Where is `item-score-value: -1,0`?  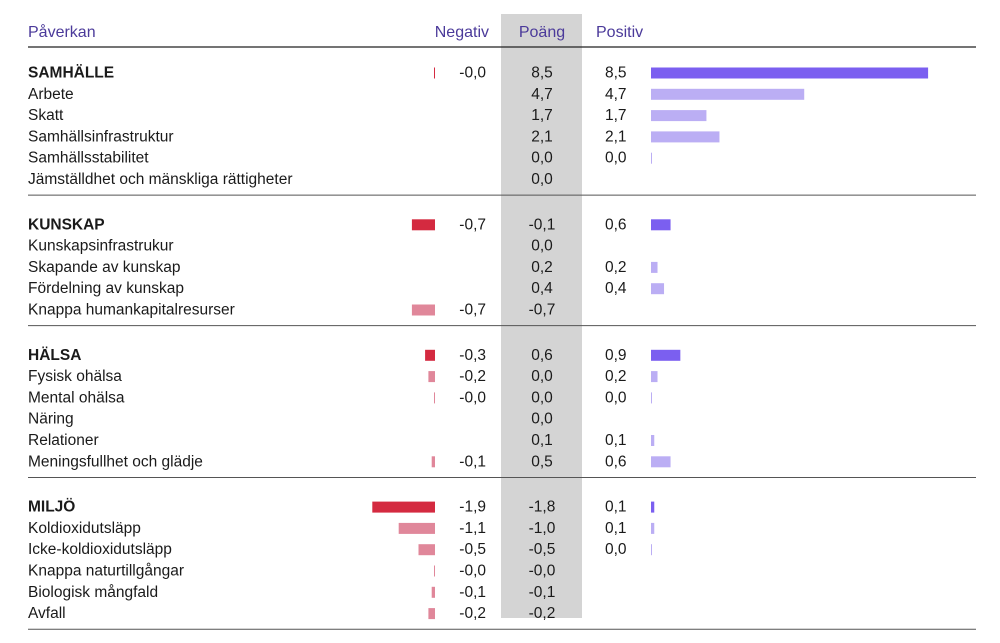
item-score-value: -1,0 is located at coordinates (542, 528).